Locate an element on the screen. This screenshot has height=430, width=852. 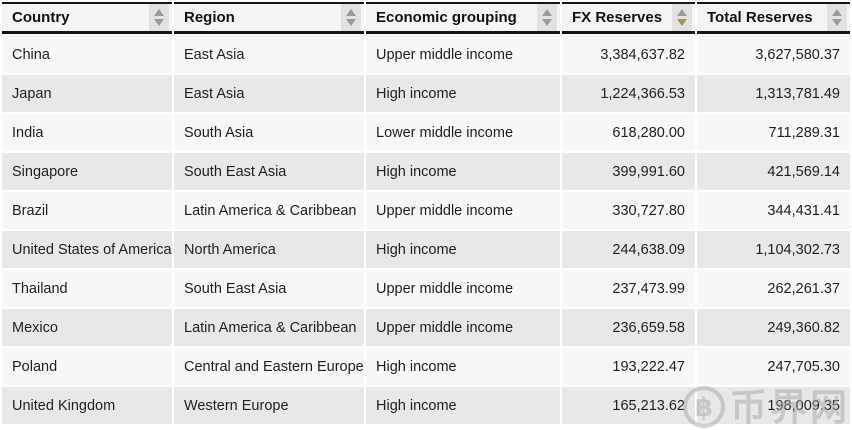
cell-total-reserves: 1,104,302.73 is located at coordinates (773, 249).